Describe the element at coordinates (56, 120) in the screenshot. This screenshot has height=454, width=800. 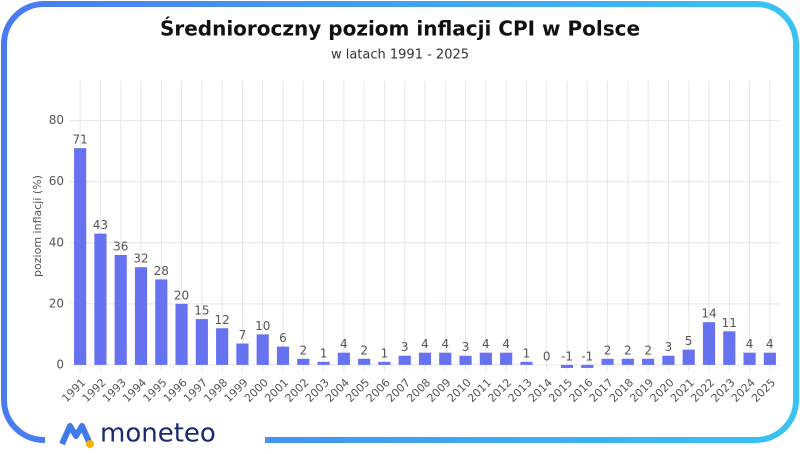
I see `y-tick-label: 80` at that location.